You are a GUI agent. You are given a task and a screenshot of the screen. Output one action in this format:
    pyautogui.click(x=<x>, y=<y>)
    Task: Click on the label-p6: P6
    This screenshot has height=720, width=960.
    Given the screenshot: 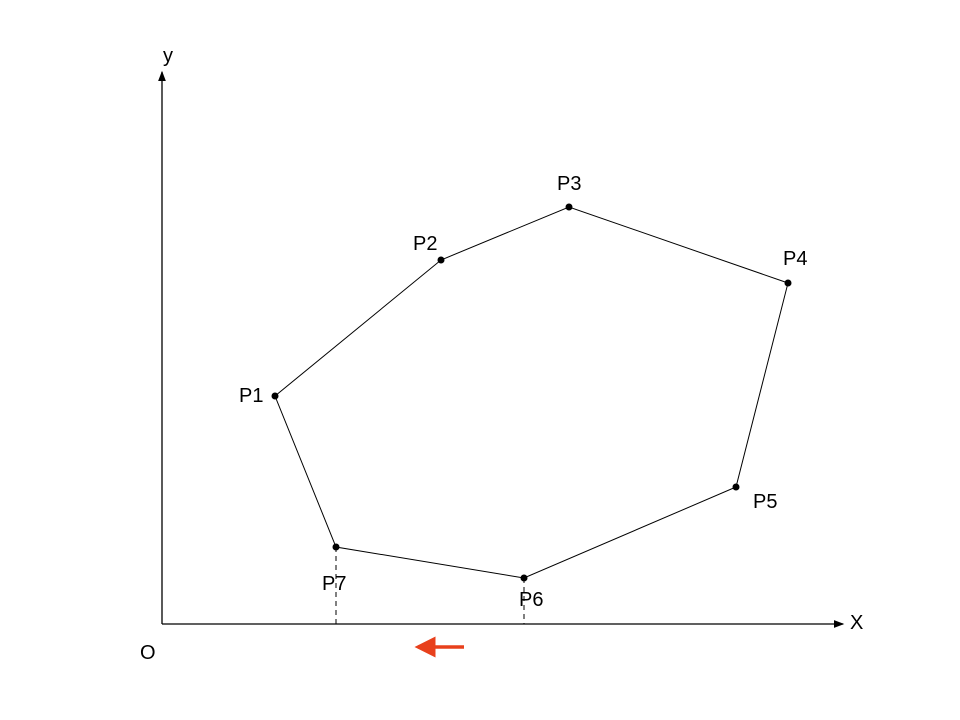 What is the action you would take?
    pyautogui.click(x=531, y=600)
    